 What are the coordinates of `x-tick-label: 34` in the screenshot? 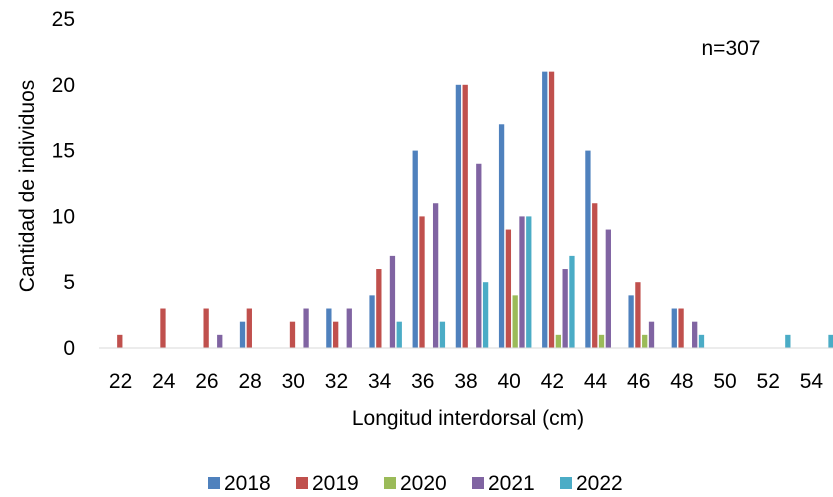 It's located at (380, 381).